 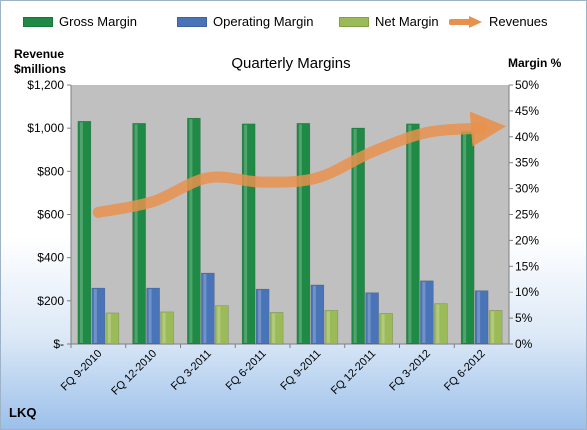 What do you see at coordinates (23, 412) in the screenshot?
I see `brand-label: LKQ` at bounding box center [23, 412].